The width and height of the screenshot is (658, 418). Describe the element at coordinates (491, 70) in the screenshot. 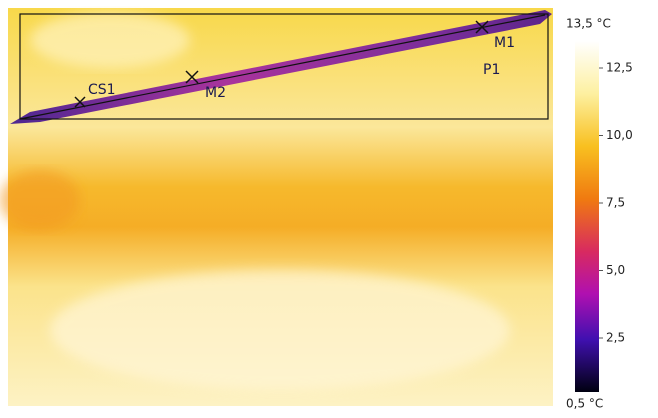

I see `marker-label: P1` at that location.